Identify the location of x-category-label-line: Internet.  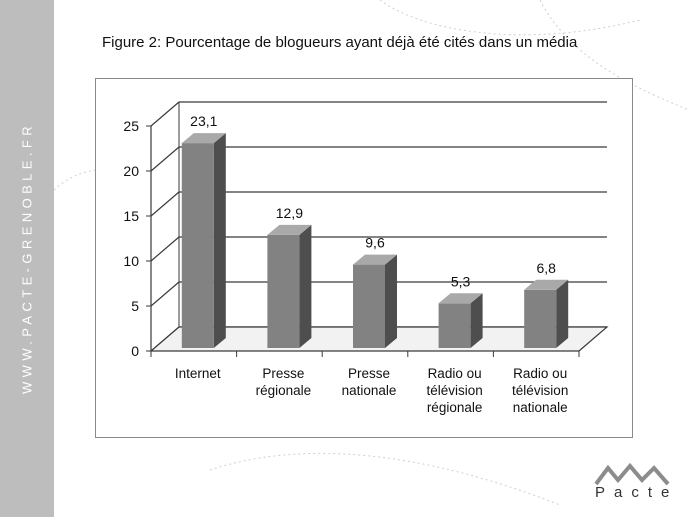
(197, 373).